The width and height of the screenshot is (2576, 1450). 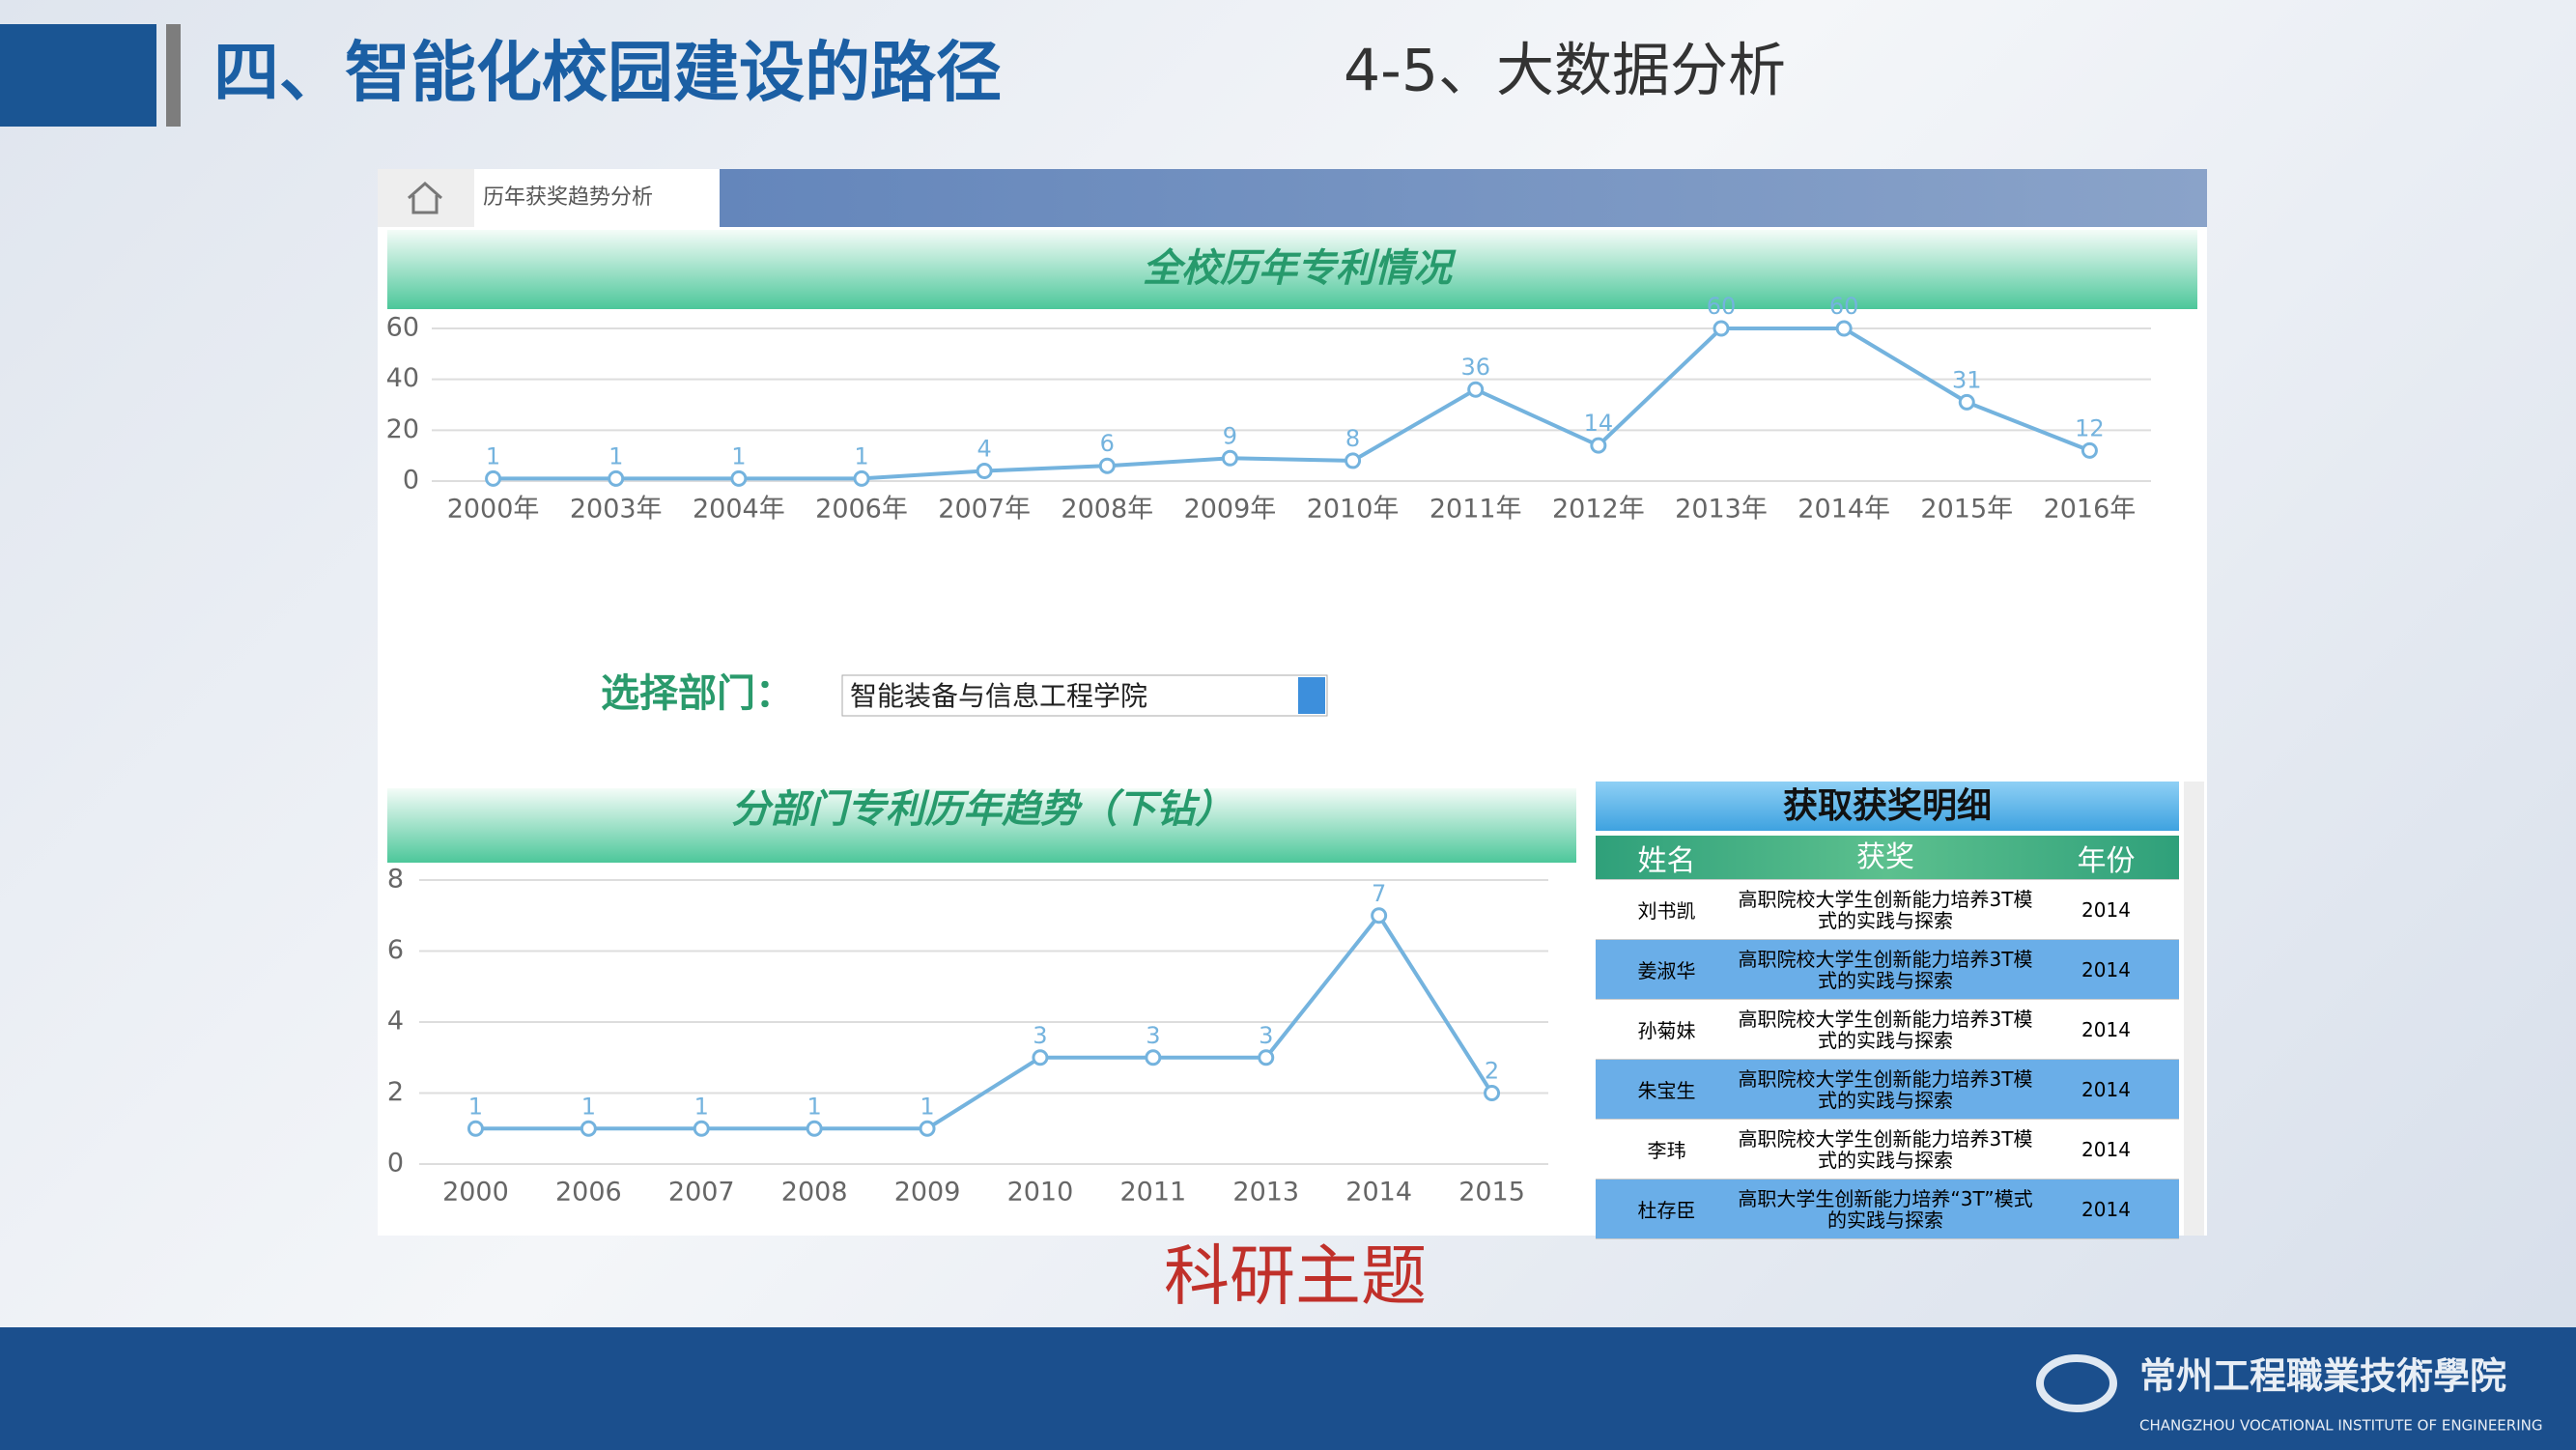 What do you see at coordinates (1666, 861) in the screenshot?
I see `column-header: 姓名` at bounding box center [1666, 861].